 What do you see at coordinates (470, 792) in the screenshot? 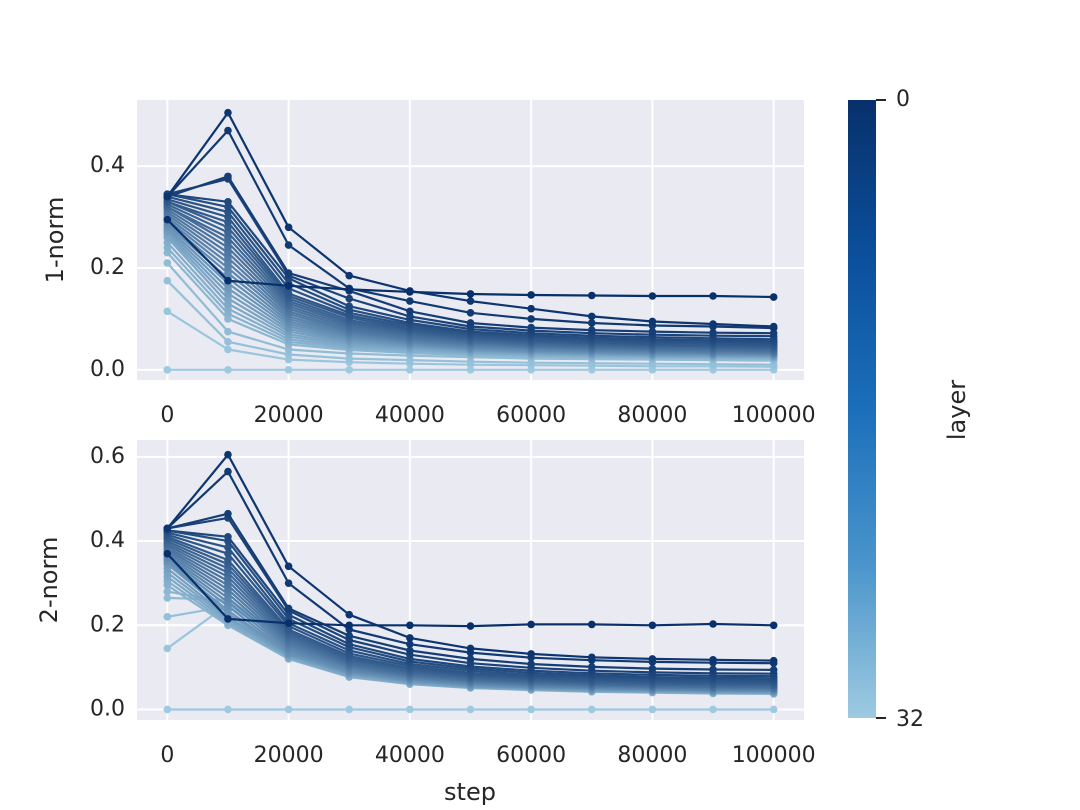
I see `x-axis-label-step: step` at bounding box center [470, 792].